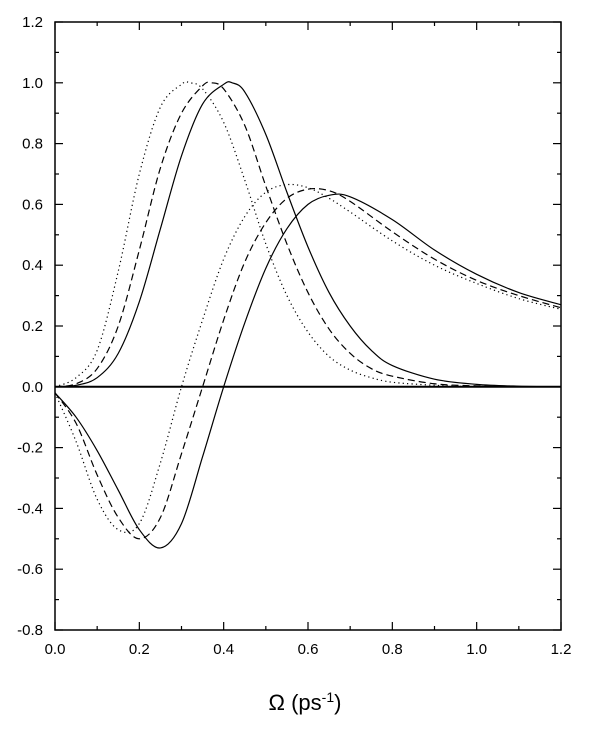 Image resolution: width=599 pixels, height=740 pixels. I want to click on x-axis-title-unit-exponent: -1, so click(328, 697).